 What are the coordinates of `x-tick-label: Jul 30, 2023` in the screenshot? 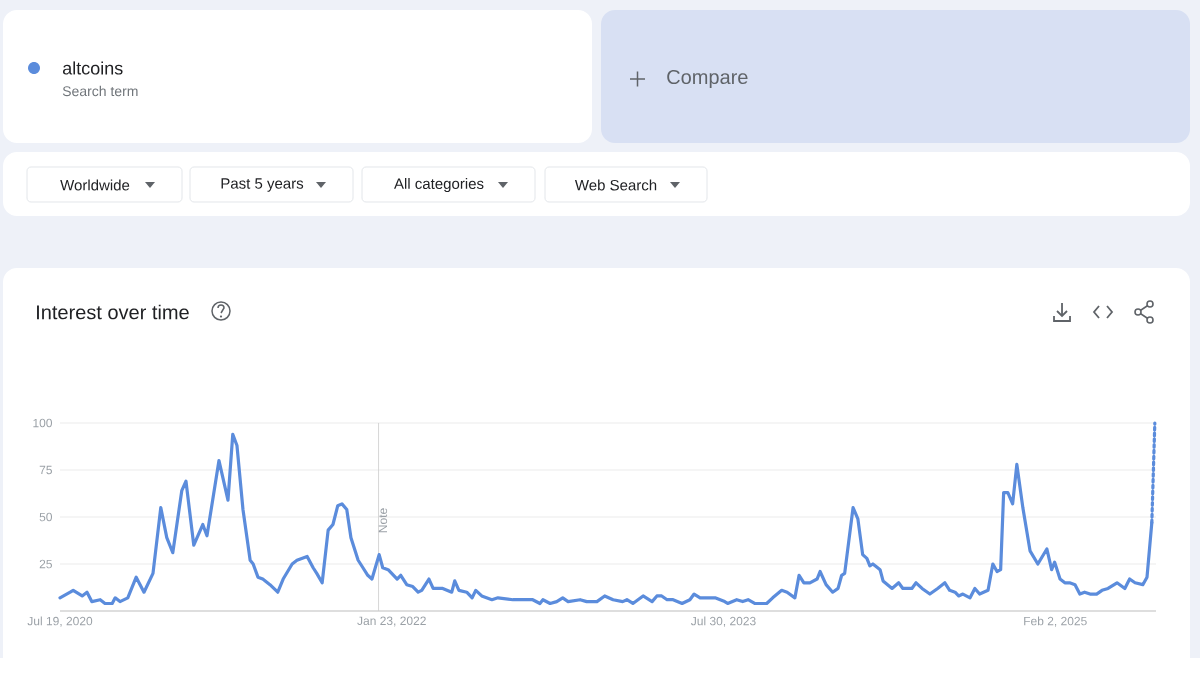 It's located at (723, 621).